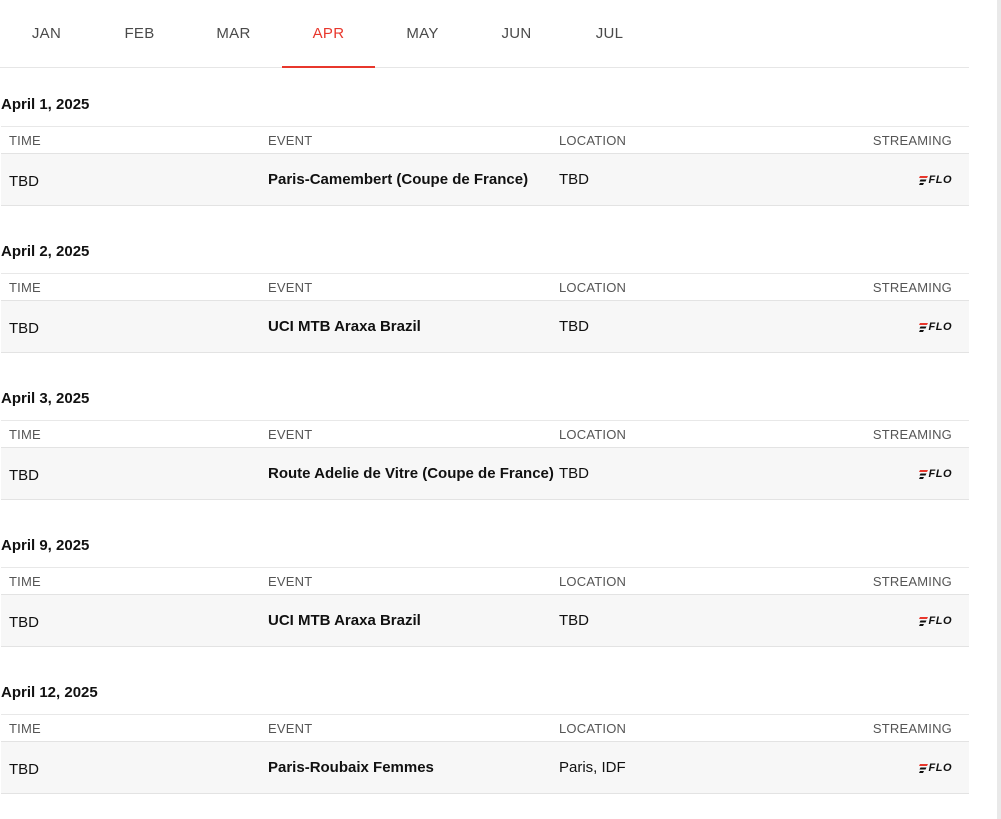  Describe the element at coordinates (49, 692) in the screenshot. I see `section-date: April 12, 2025` at that location.